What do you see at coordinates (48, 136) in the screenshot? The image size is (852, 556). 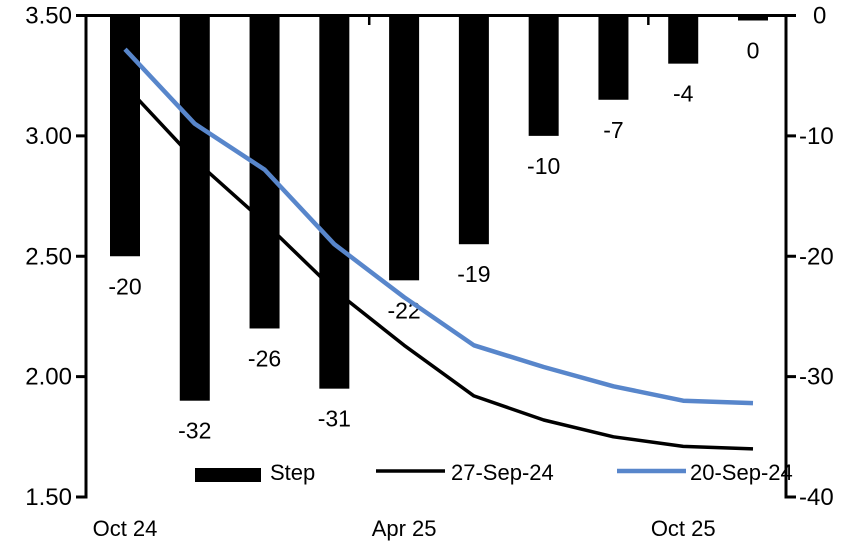 I see `left-axis-tick-label: 3.00` at bounding box center [48, 136].